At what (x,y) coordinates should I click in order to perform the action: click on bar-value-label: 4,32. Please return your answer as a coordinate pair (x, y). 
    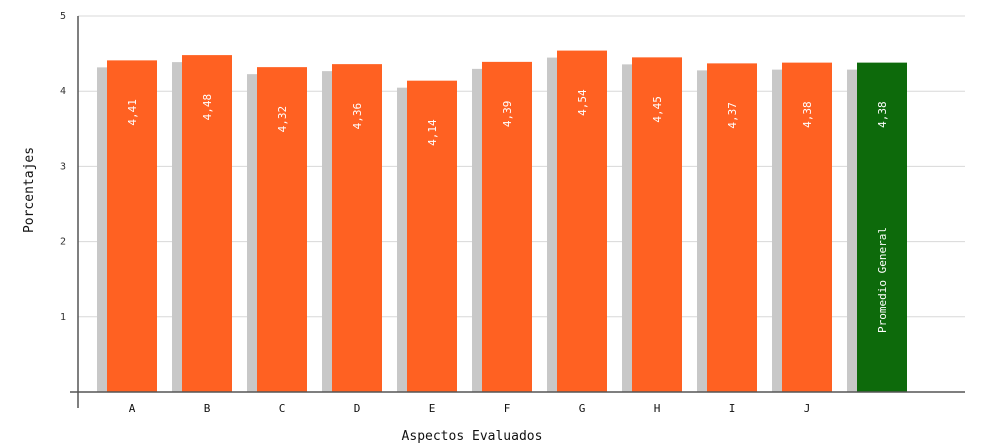
    Looking at the image, I should click on (282, 119).